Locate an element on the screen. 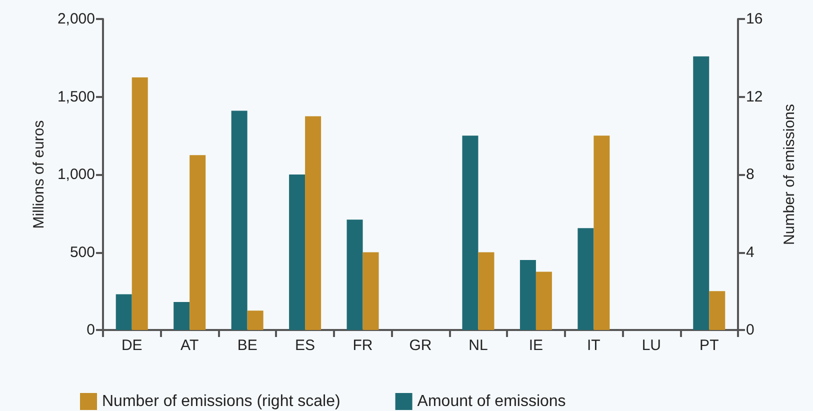 The image size is (813, 411). y-axis-title: Millions of euros is located at coordinates (39, 174).